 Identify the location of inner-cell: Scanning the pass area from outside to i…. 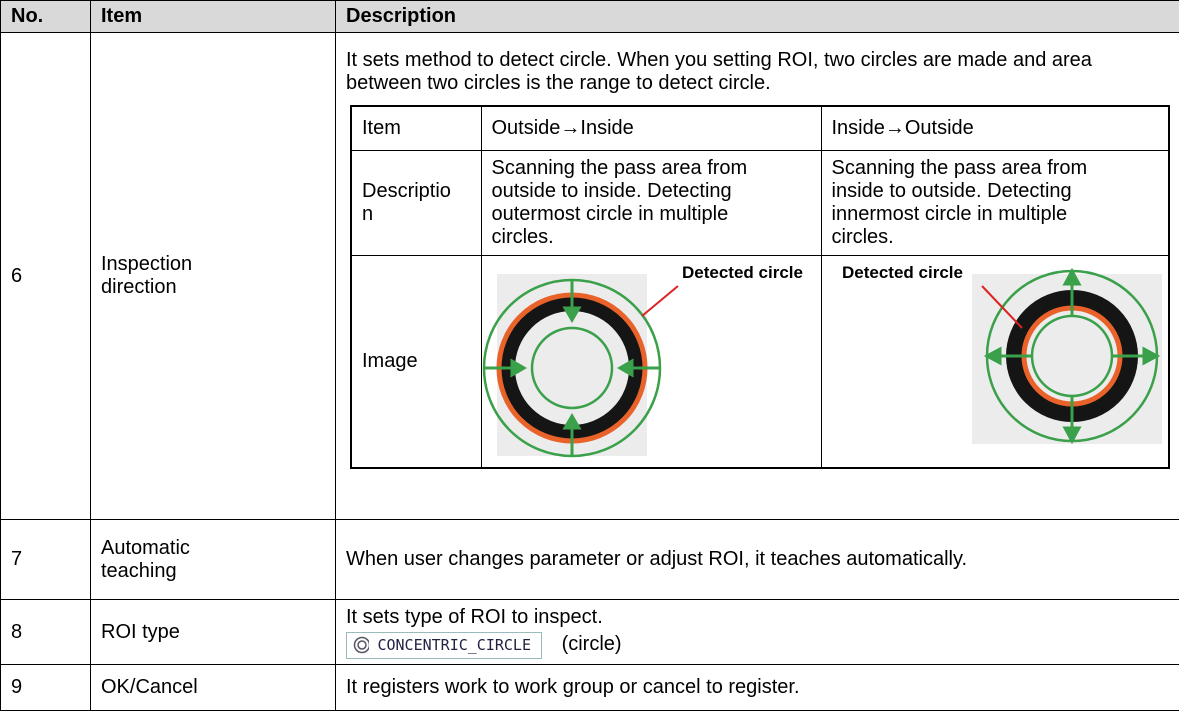
(651, 202).